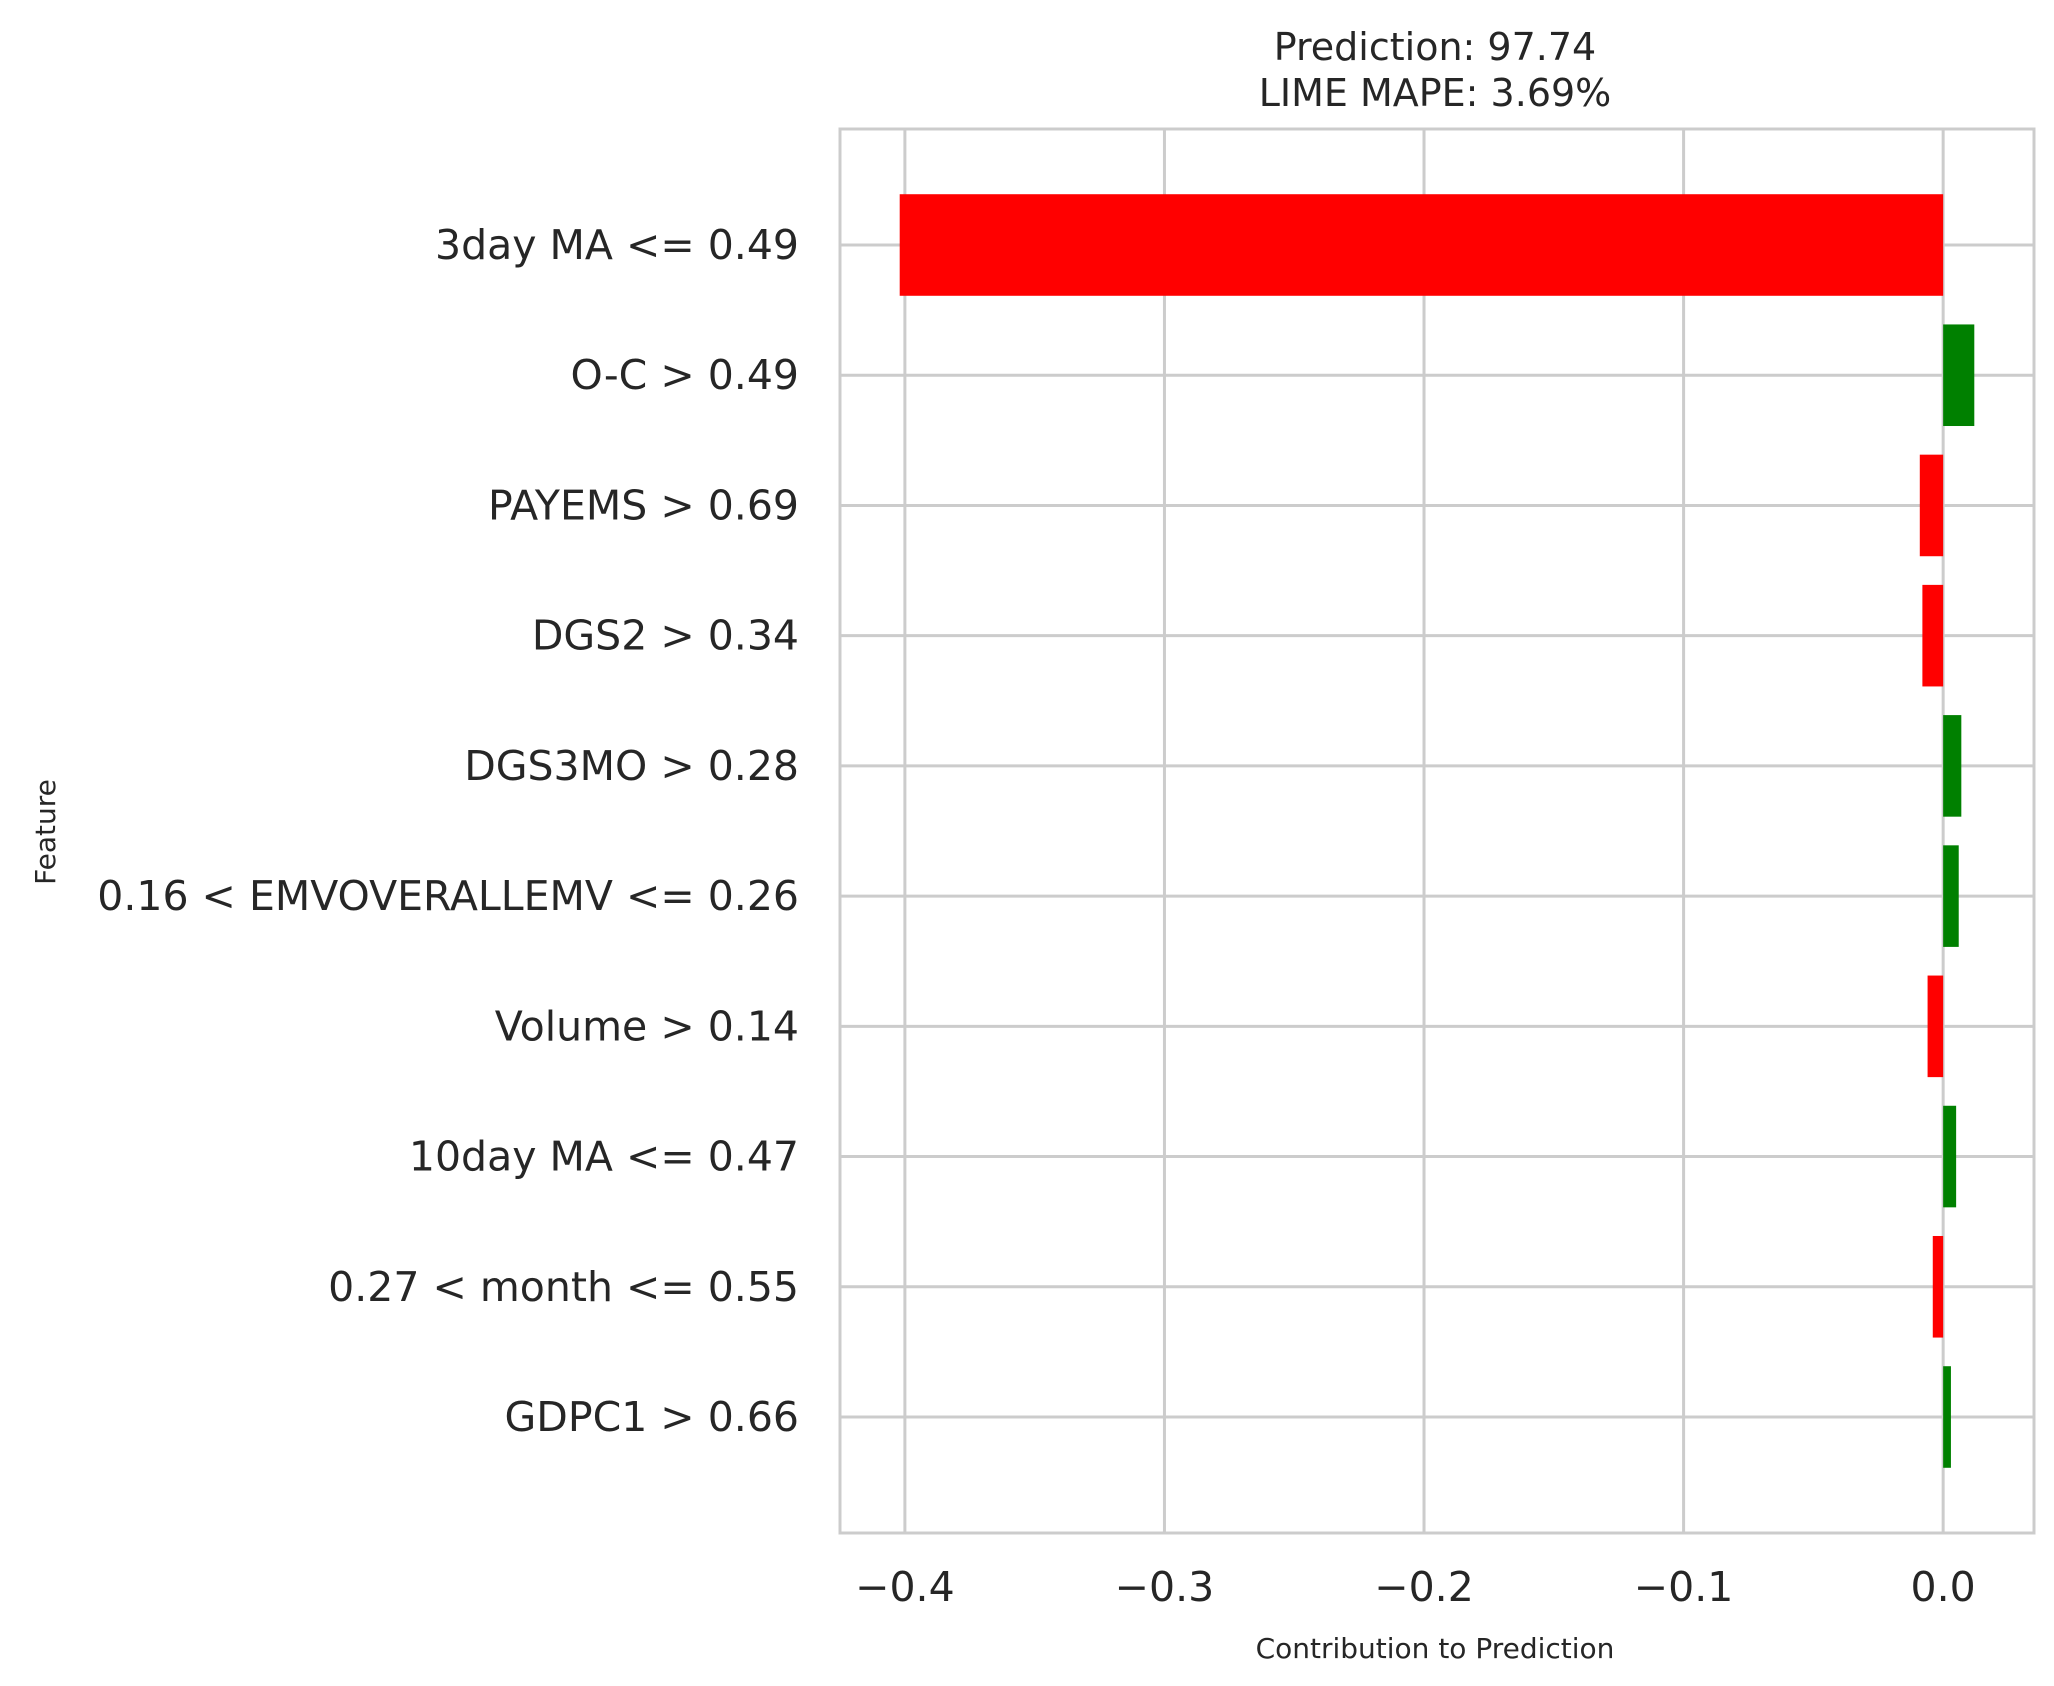 The width and height of the screenshot is (2054, 1686). What do you see at coordinates (1435, 1648) in the screenshot?
I see `x-axis-label: Contribution to Prediction` at bounding box center [1435, 1648].